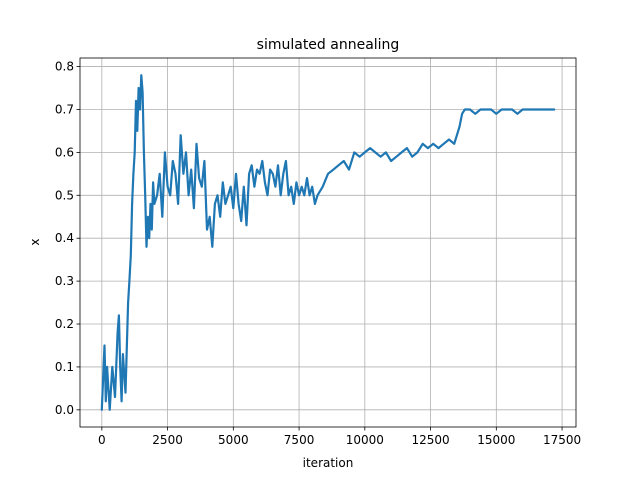 The width and height of the screenshot is (640, 480). Describe the element at coordinates (35, 241) in the screenshot. I see `y-axis-label: x` at that location.